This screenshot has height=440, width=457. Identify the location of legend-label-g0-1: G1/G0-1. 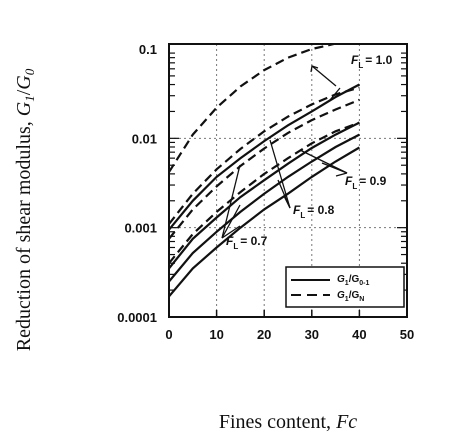
(353, 280).